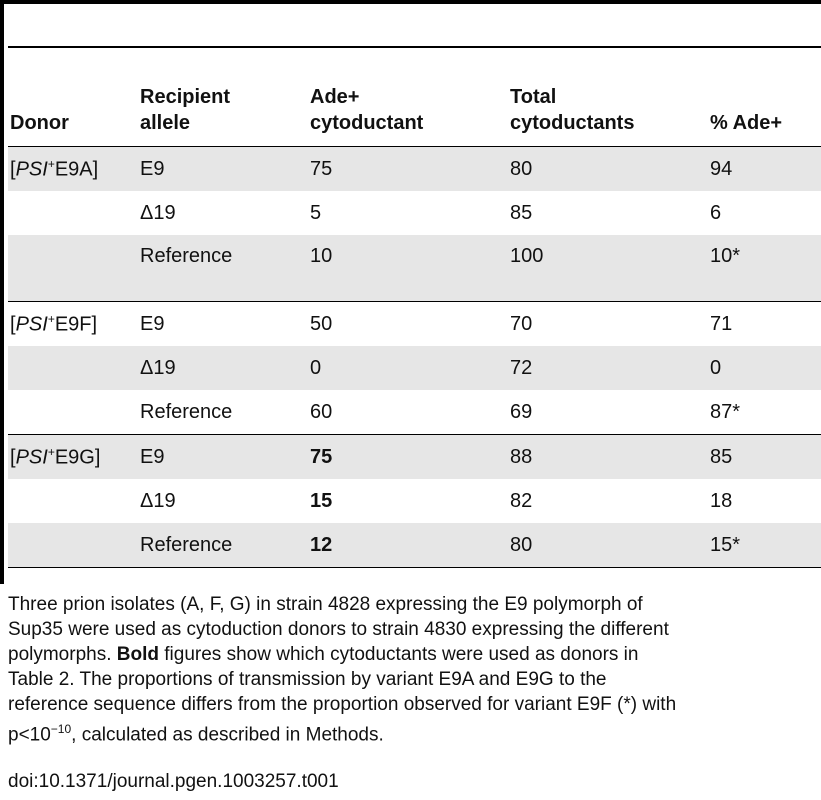  Describe the element at coordinates (716, 212) in the screenshot. I see `cell-pct-ade: 6` at that location.